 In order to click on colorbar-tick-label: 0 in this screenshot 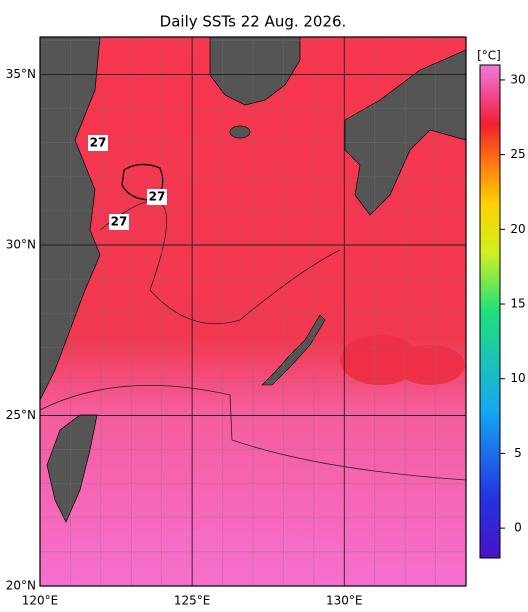, I will do `click(518, 528)`.